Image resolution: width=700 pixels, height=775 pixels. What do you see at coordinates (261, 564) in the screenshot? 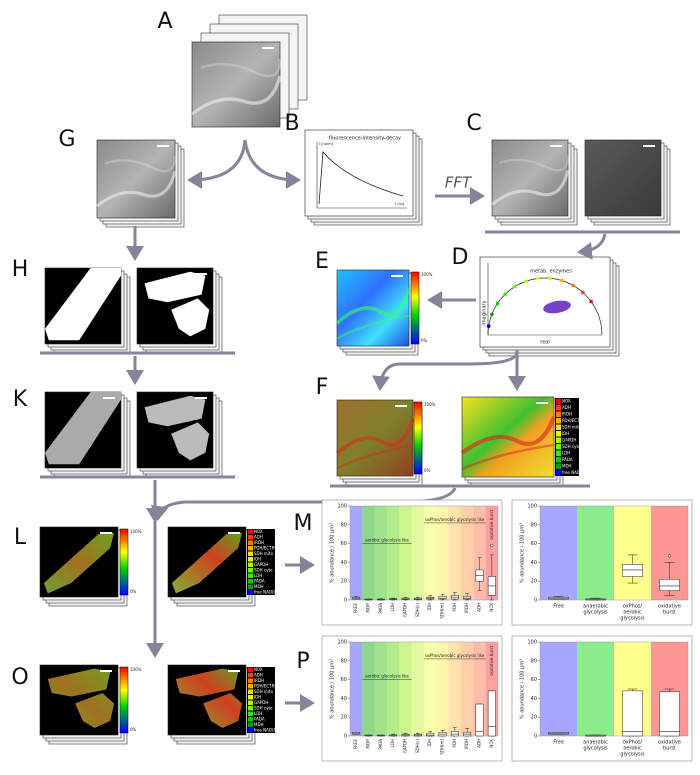
I see `legend-label: GAPDH` at bounding box center [261, 564].